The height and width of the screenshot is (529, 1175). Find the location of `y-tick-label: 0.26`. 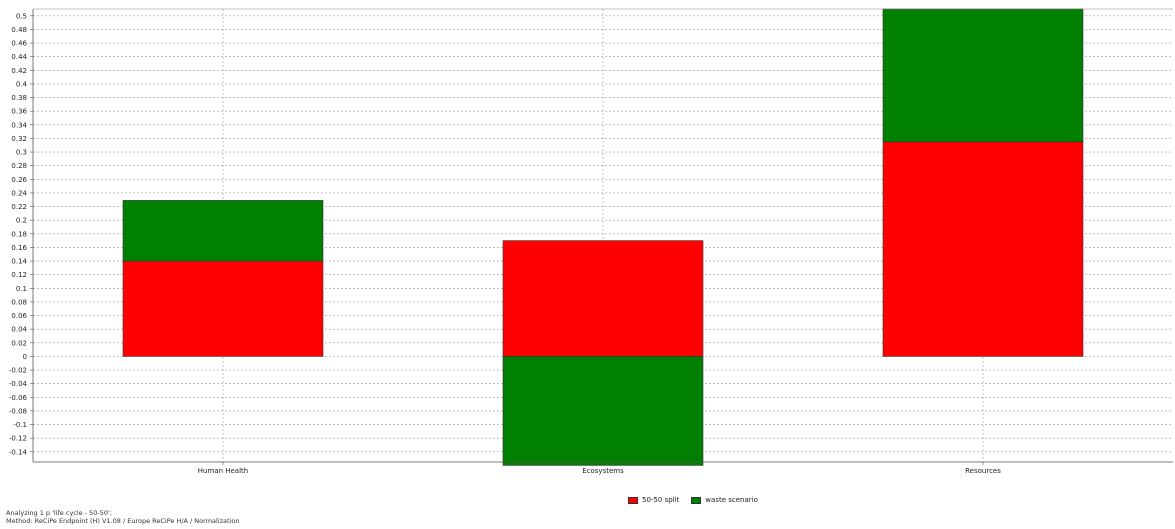

y-tick-label: 0.26 is located at coordinates (19, 180).